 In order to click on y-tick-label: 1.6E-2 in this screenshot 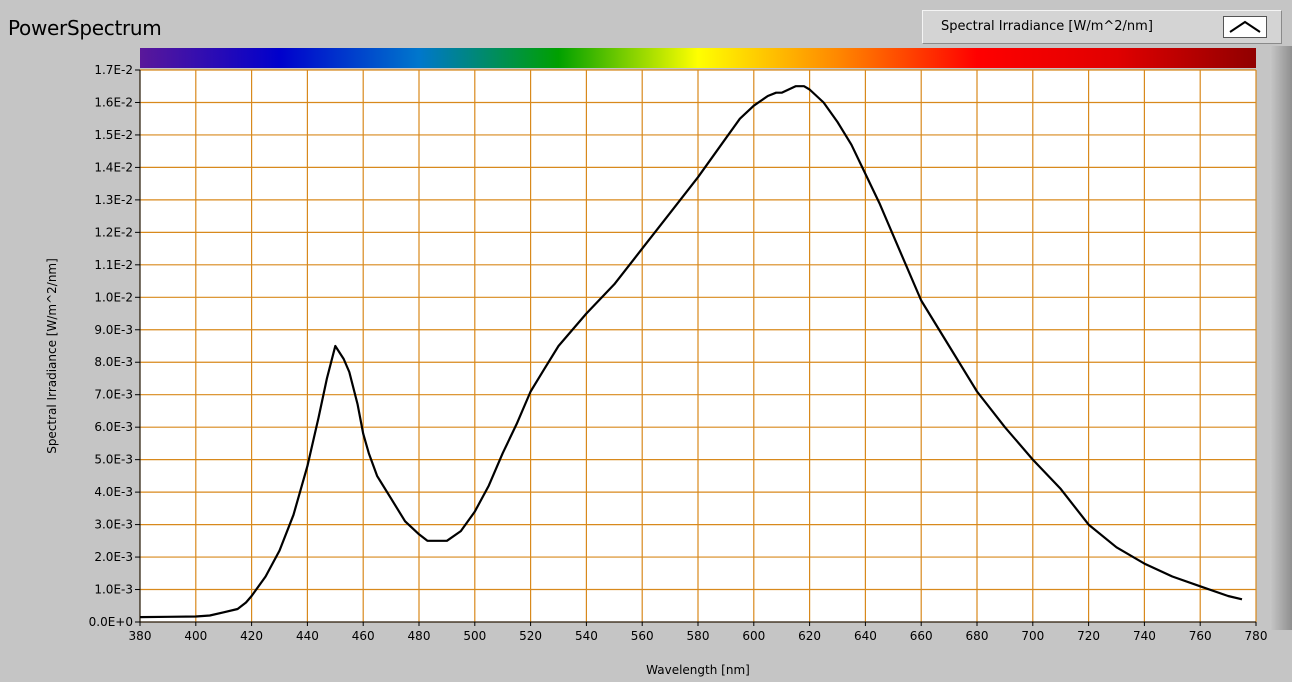, I will do `click(113, 102)`.